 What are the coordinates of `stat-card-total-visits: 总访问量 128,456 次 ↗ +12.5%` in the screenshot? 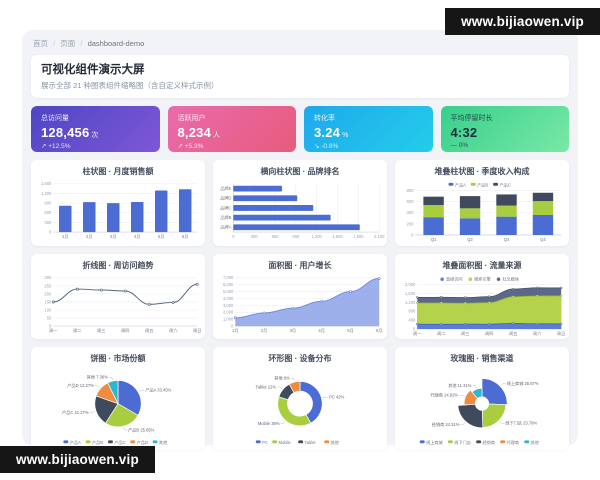 It's located at (95, 129).